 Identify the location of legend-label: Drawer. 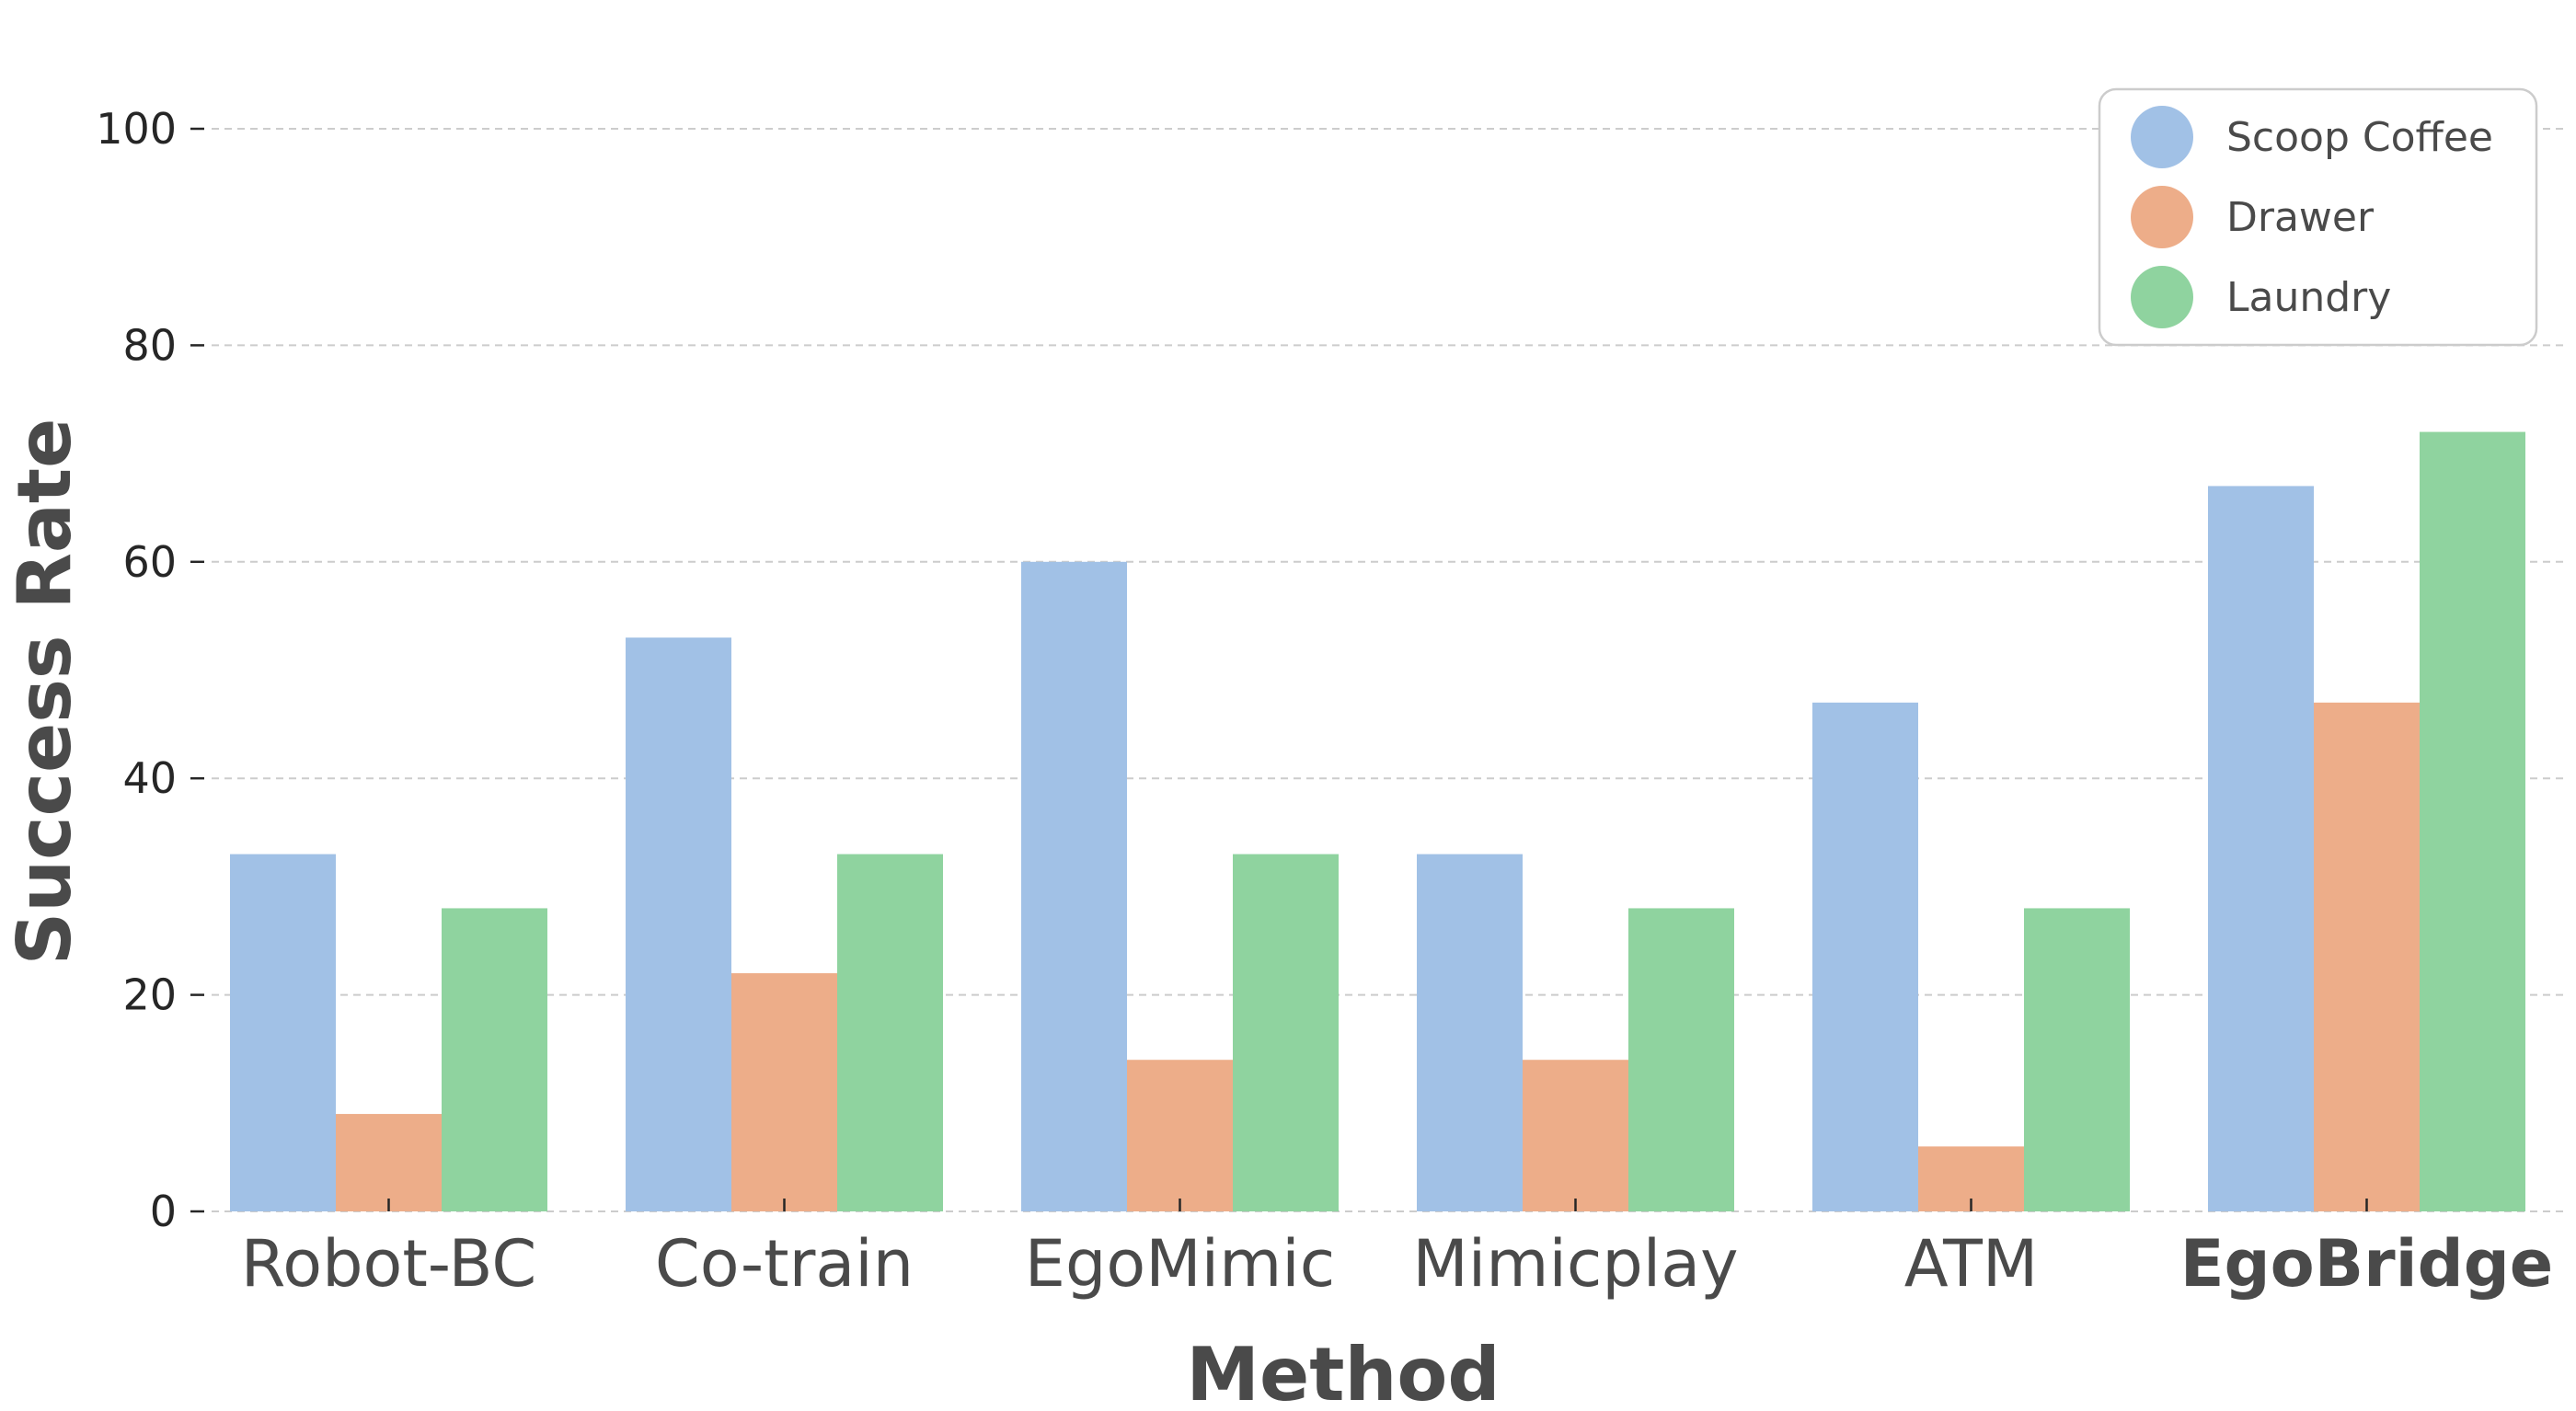
(2300, 217).